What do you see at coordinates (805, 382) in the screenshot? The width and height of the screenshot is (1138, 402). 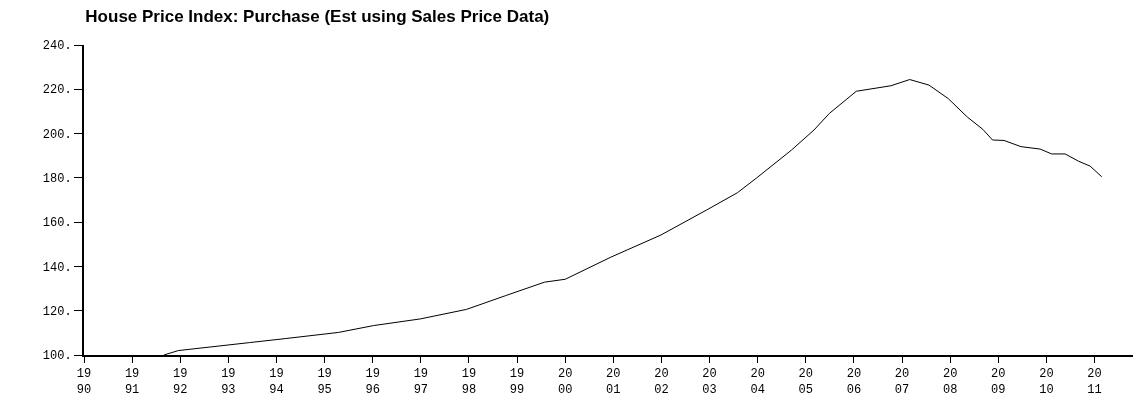 I see `x-tick-label: 20 05` at bounding box center [805, 382].